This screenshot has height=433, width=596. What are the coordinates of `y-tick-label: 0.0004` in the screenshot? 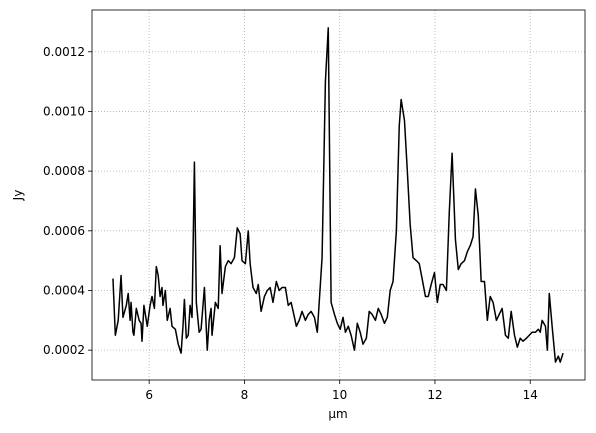 It's located at (64, 290).